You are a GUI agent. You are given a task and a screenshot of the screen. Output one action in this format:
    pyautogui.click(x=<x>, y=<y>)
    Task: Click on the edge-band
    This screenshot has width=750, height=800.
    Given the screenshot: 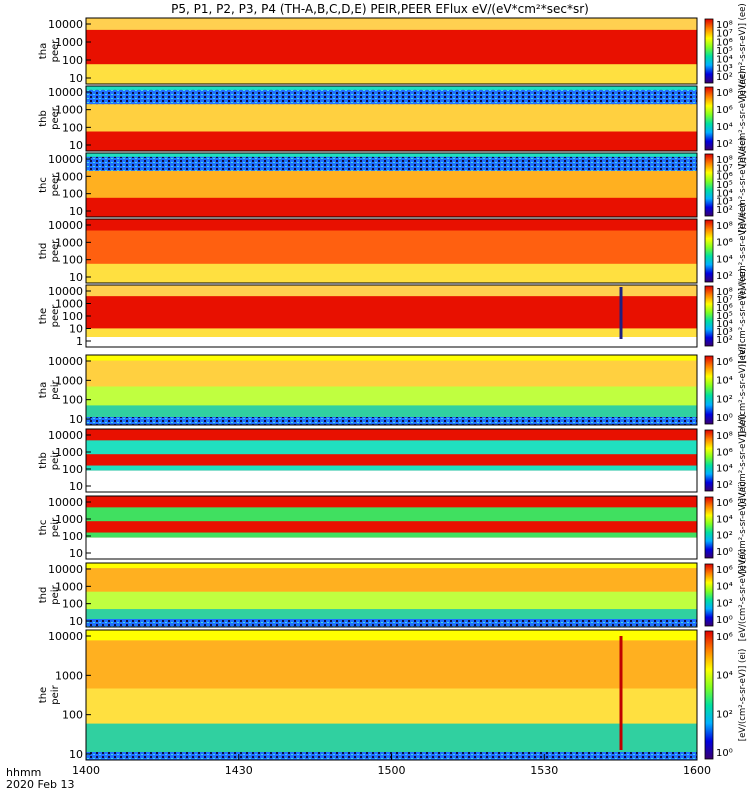 What is the action you would take?
    pyautogui.click(x=391, y=535)
    